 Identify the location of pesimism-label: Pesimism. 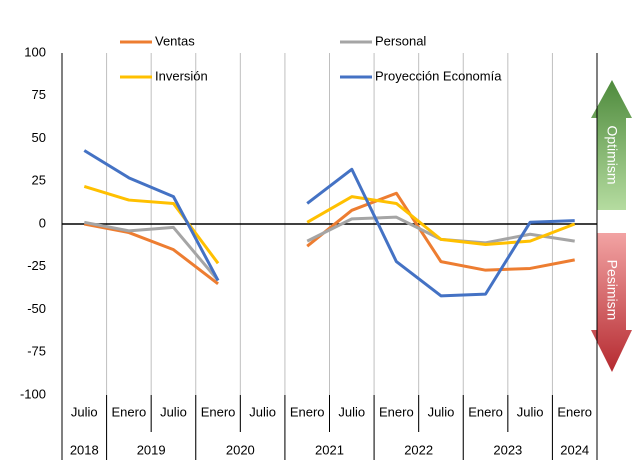
(612, 290).